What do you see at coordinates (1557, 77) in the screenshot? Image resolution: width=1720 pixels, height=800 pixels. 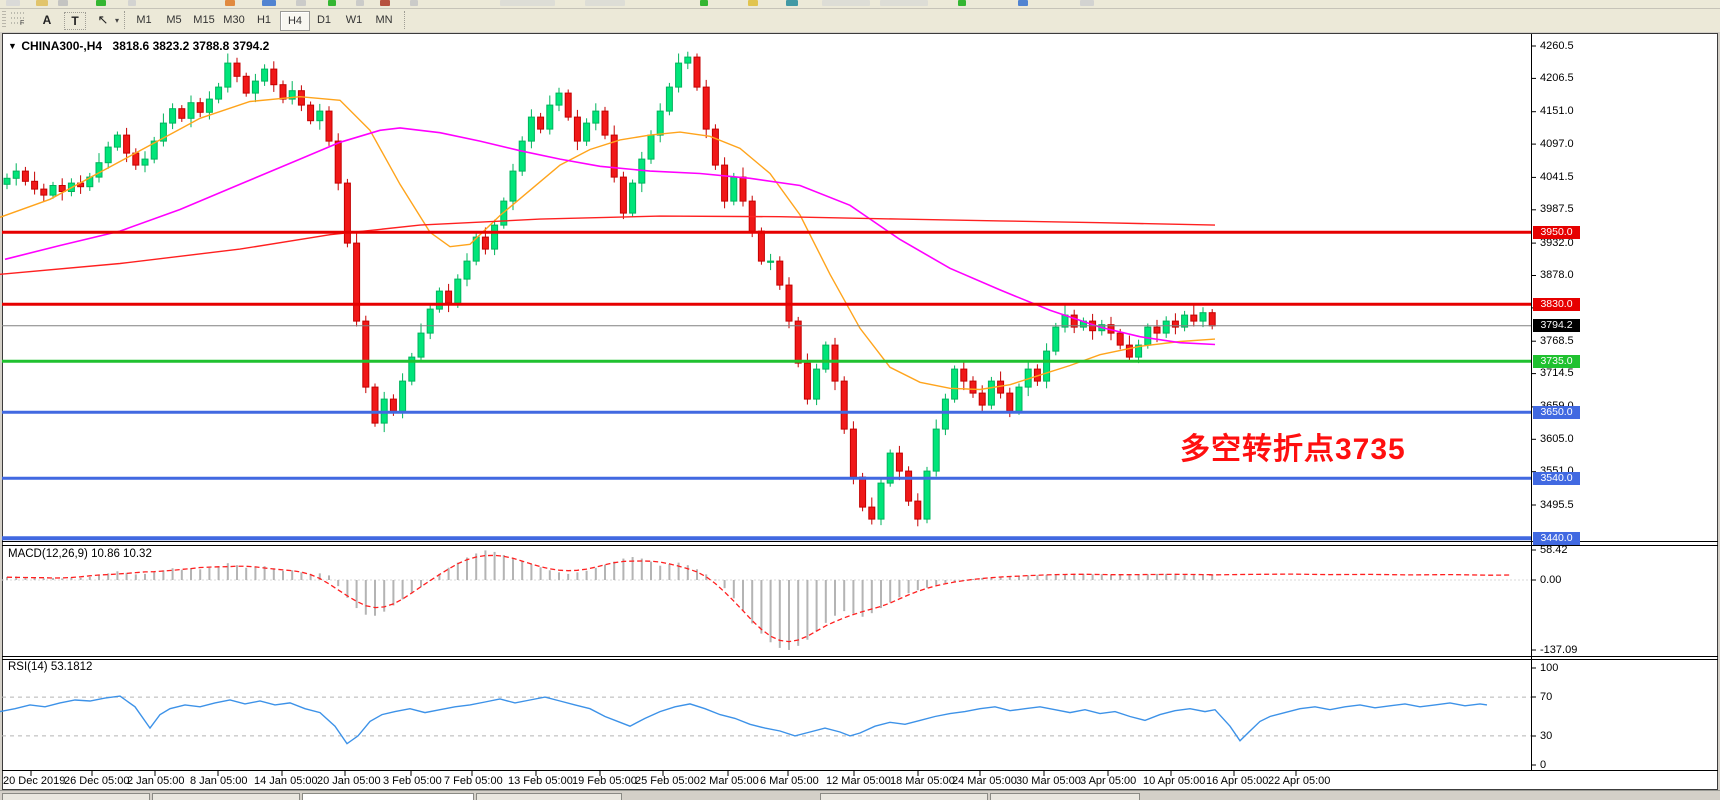 I see `price-axis-tick: 4206.5` at bounding box center [1557, 77].